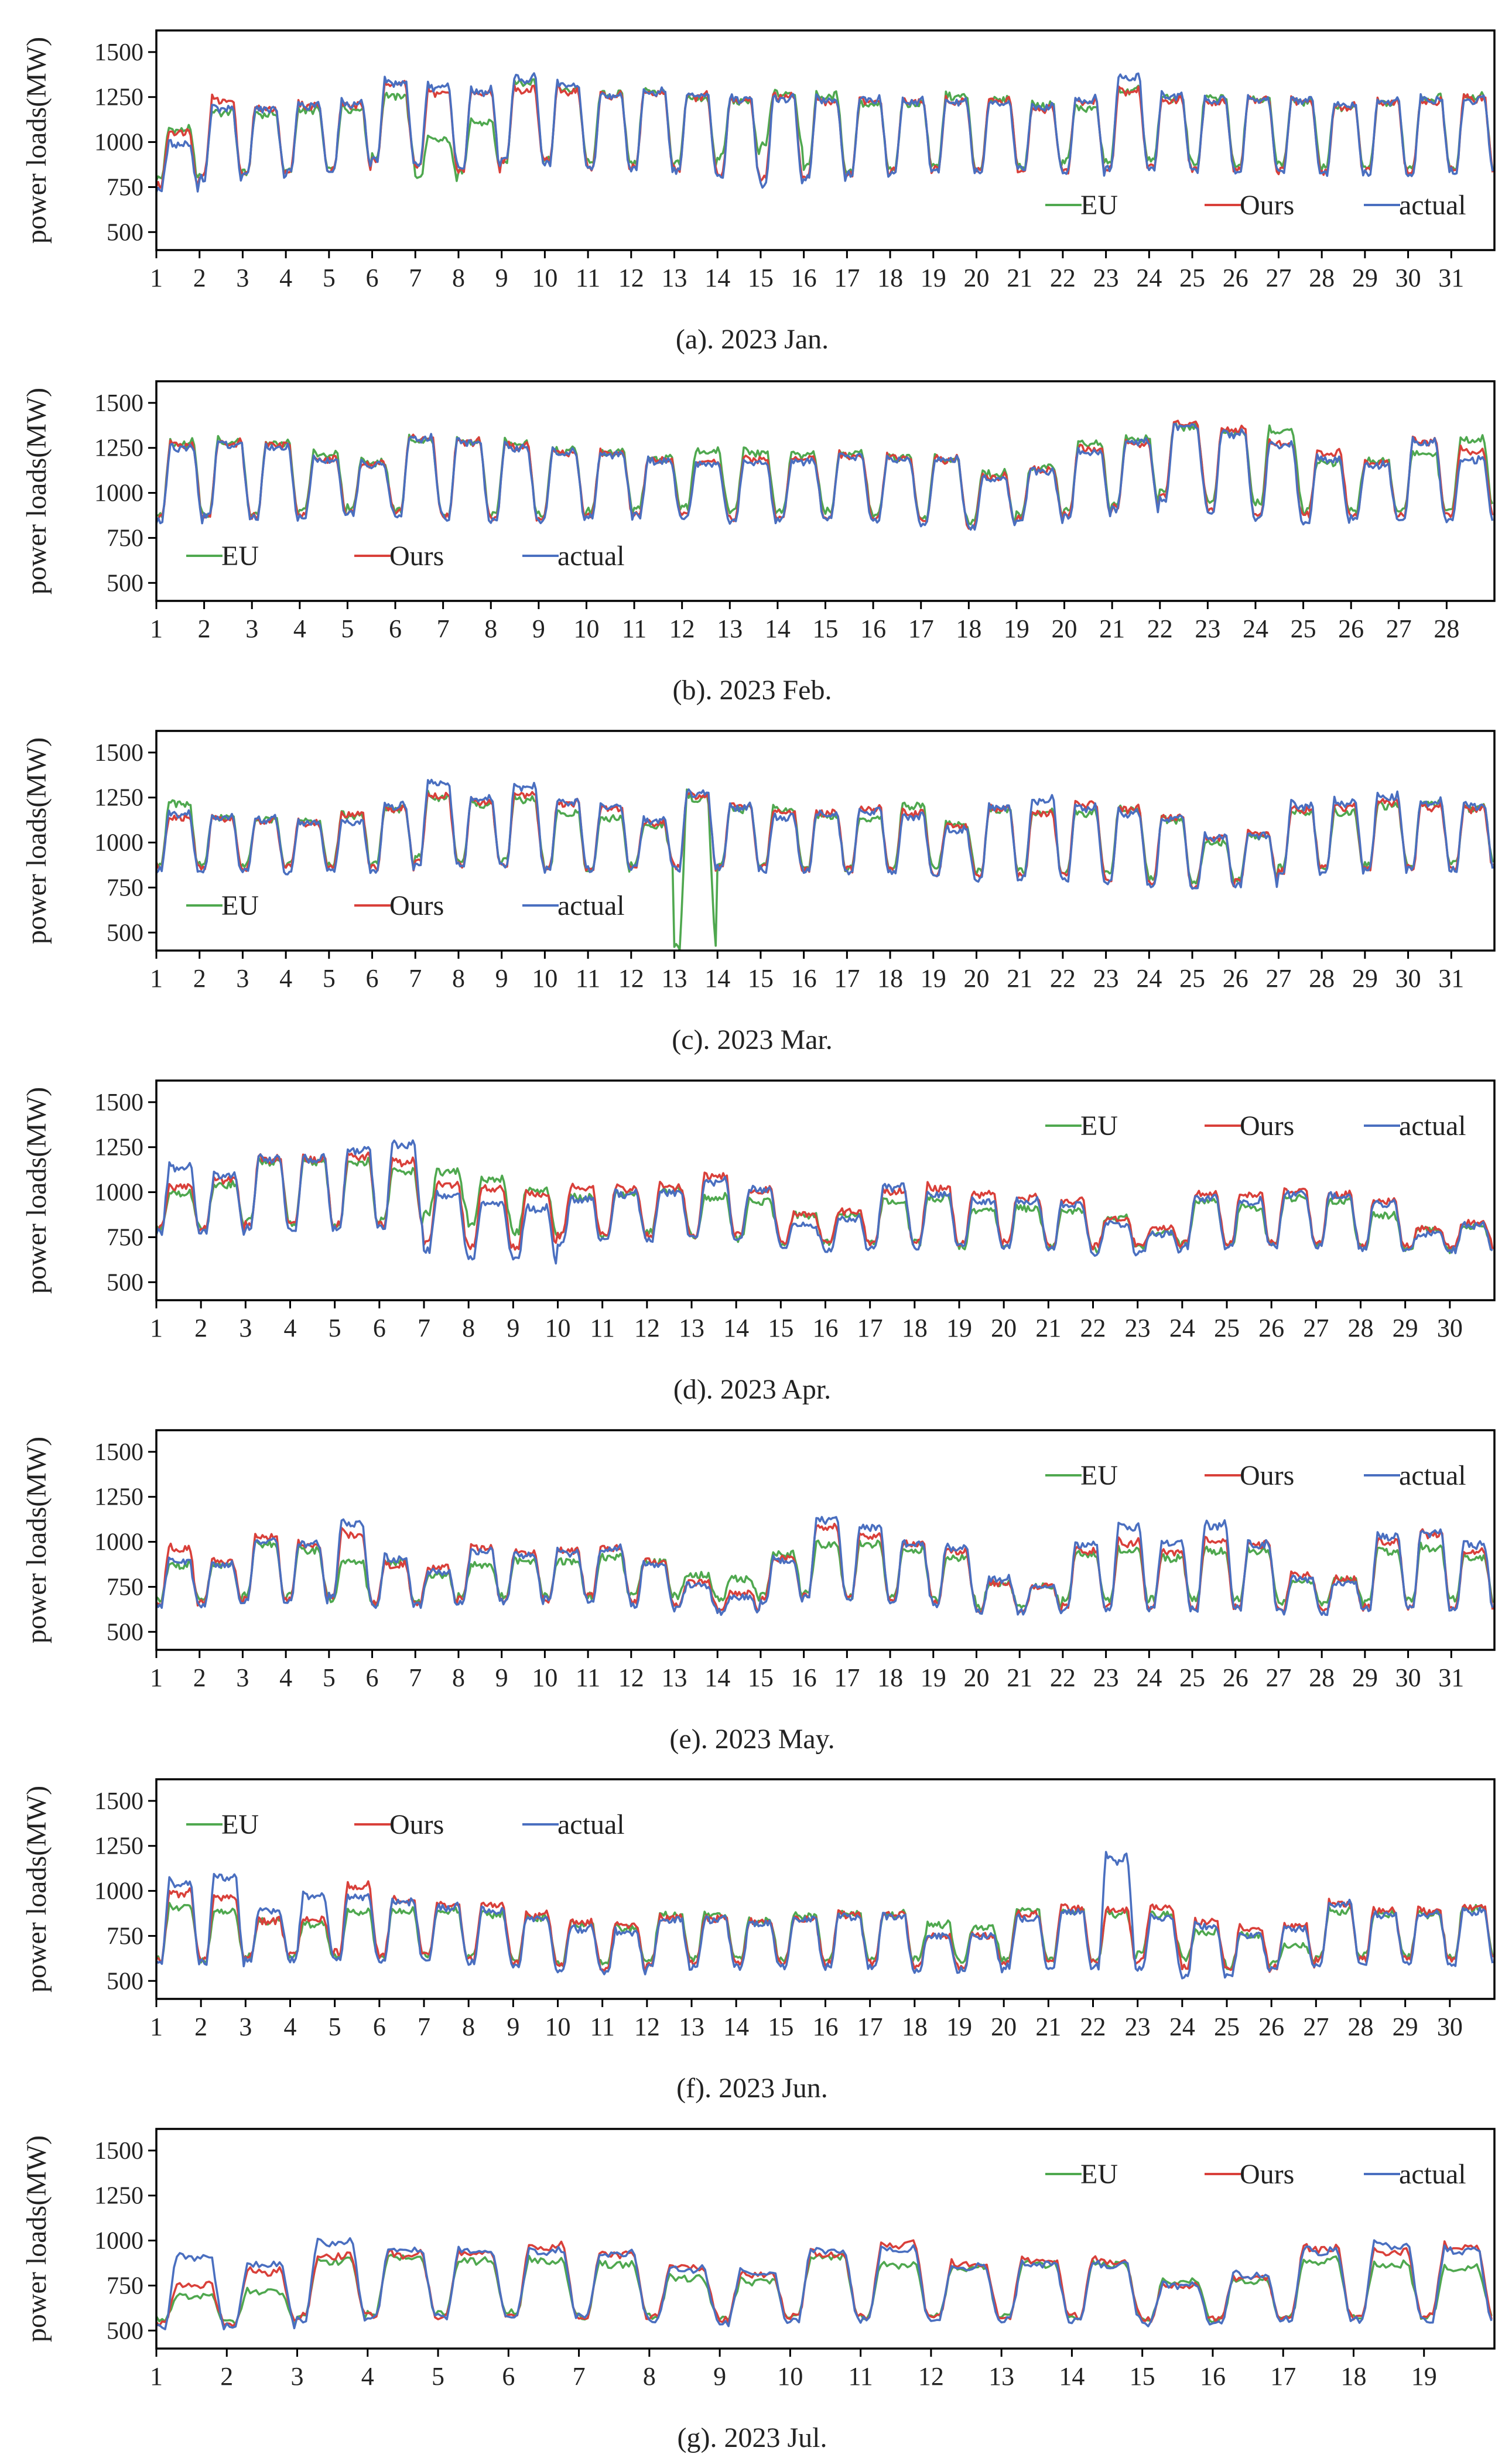 This screenshot has height=2461, width=1512. I want to click on x-tick-label: 11, so click(602, 2026).